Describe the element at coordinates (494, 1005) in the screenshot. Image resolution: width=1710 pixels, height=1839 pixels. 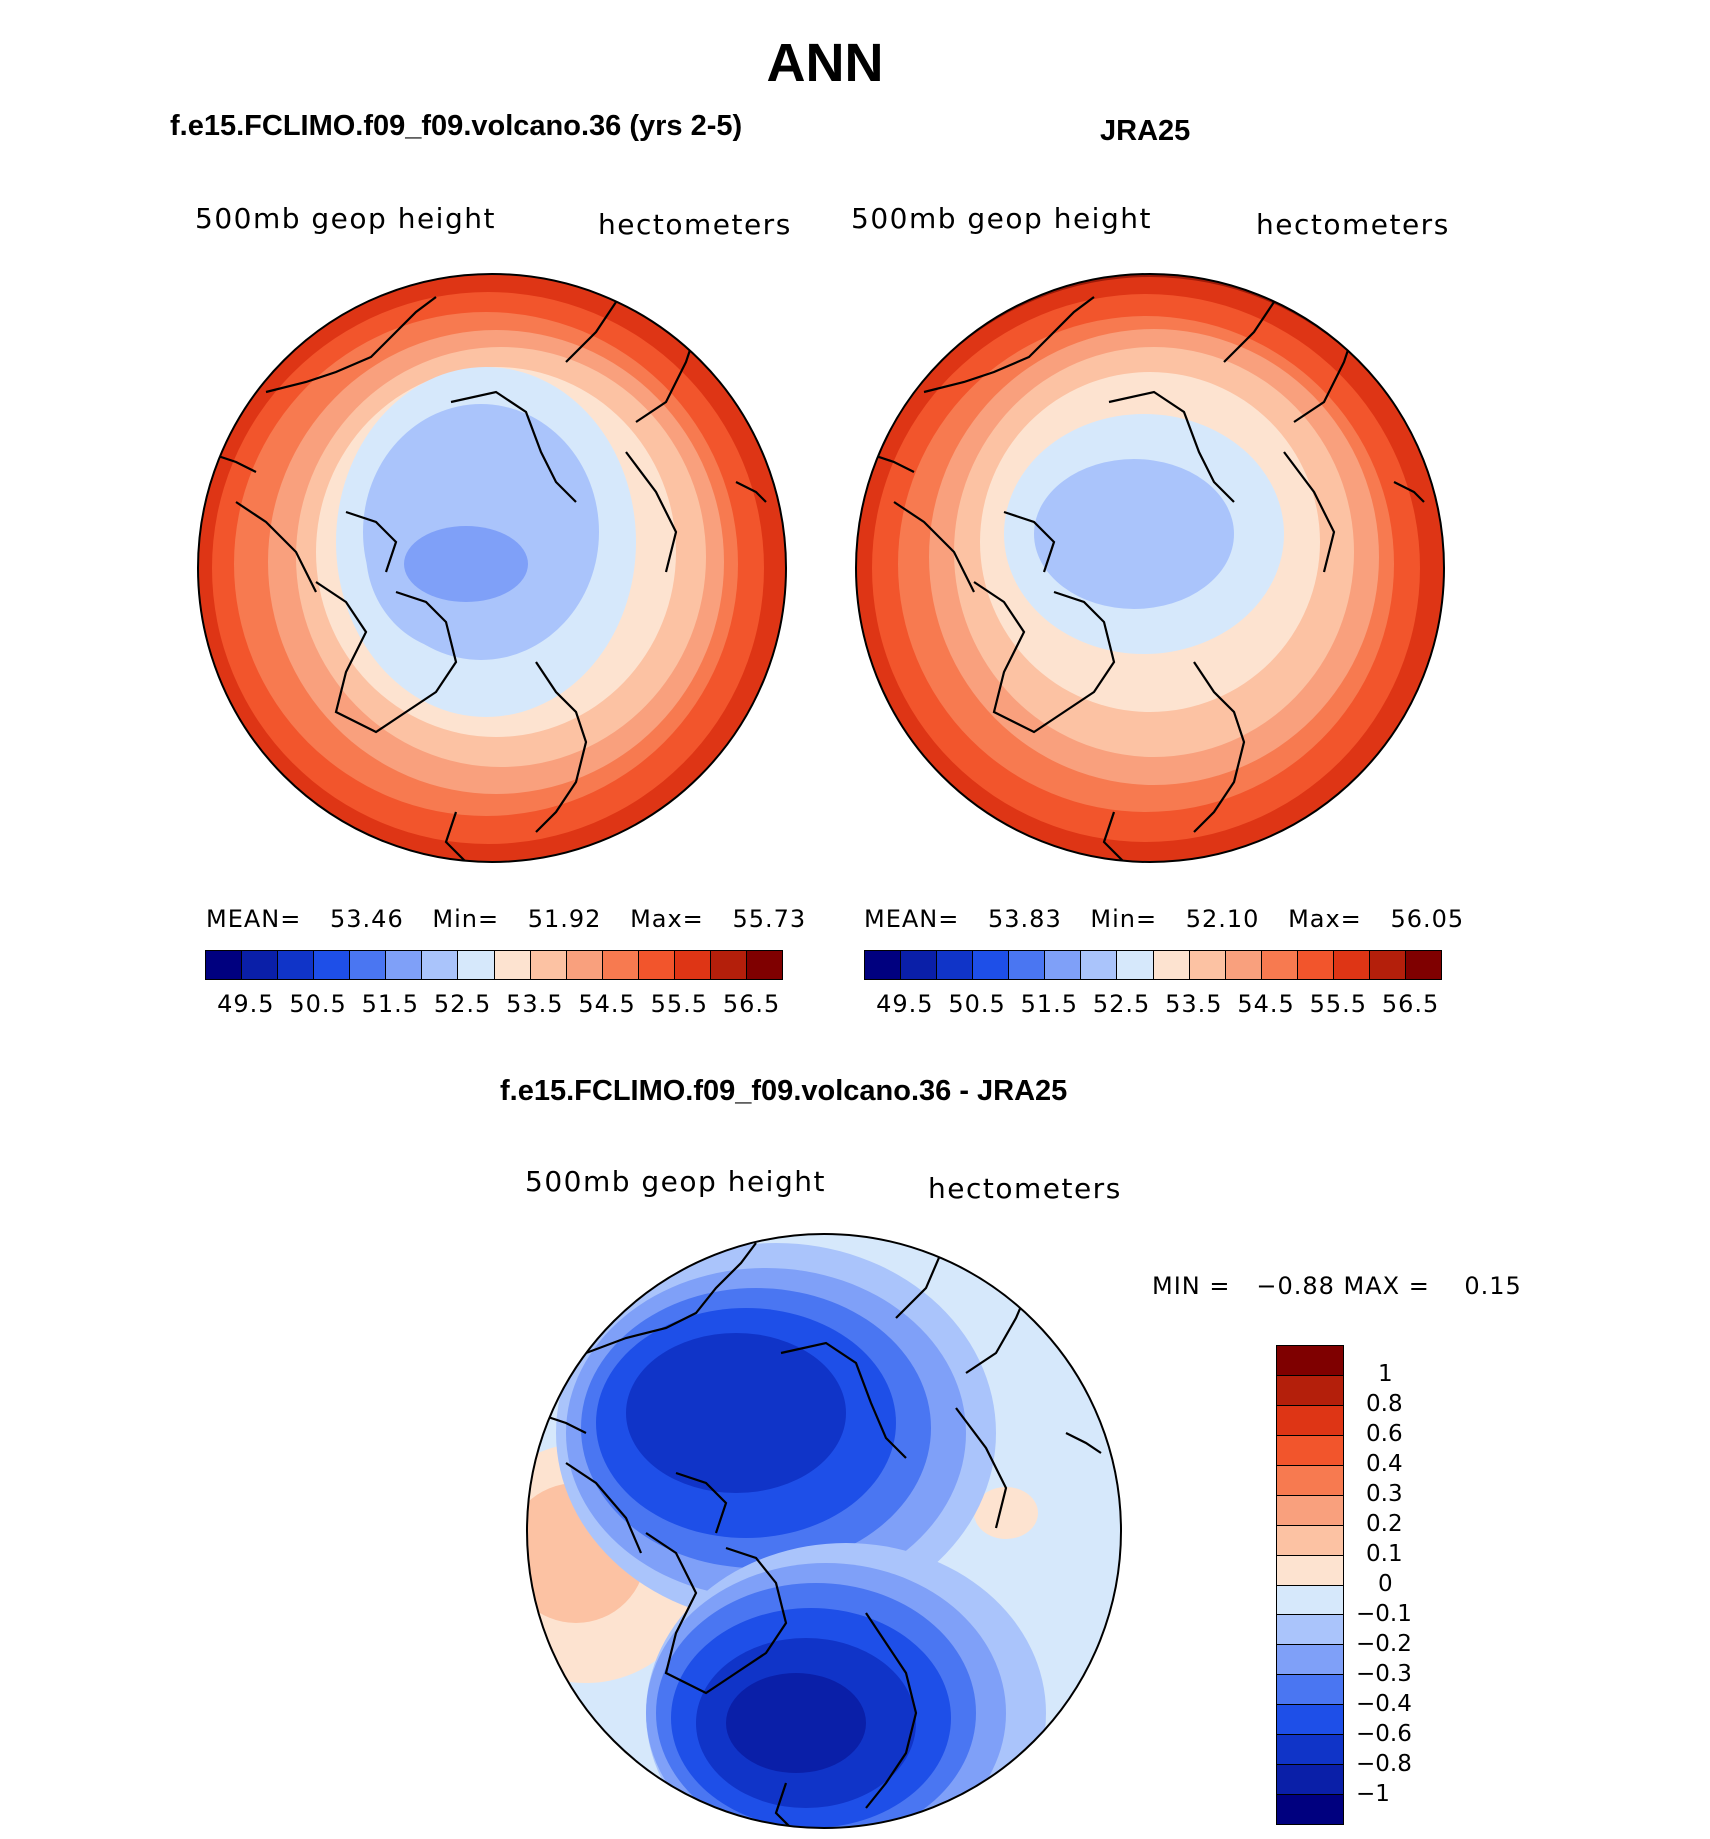
I see `left-colorbar-labels: 49.5 50.5 51.5 52.5 53.5 54.5 55.5 56.5` at that location.